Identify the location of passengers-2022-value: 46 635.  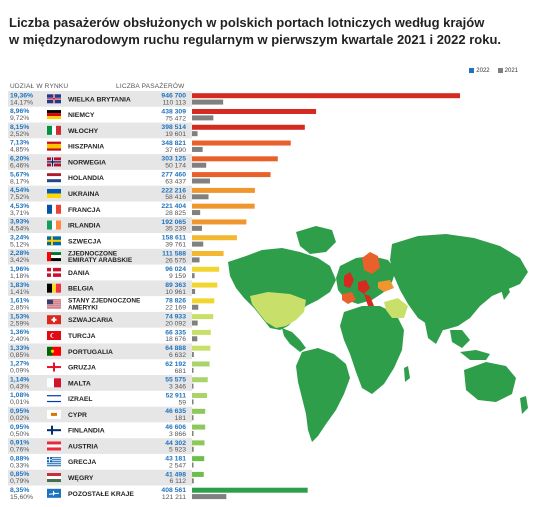
(175, 411).